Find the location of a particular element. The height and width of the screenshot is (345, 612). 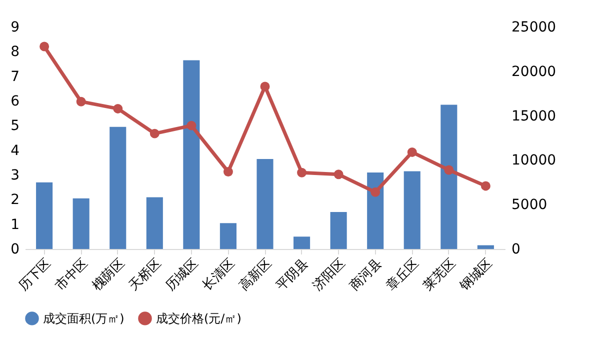

x-tick-label: 长清区 is located at coordinates (219, 275).